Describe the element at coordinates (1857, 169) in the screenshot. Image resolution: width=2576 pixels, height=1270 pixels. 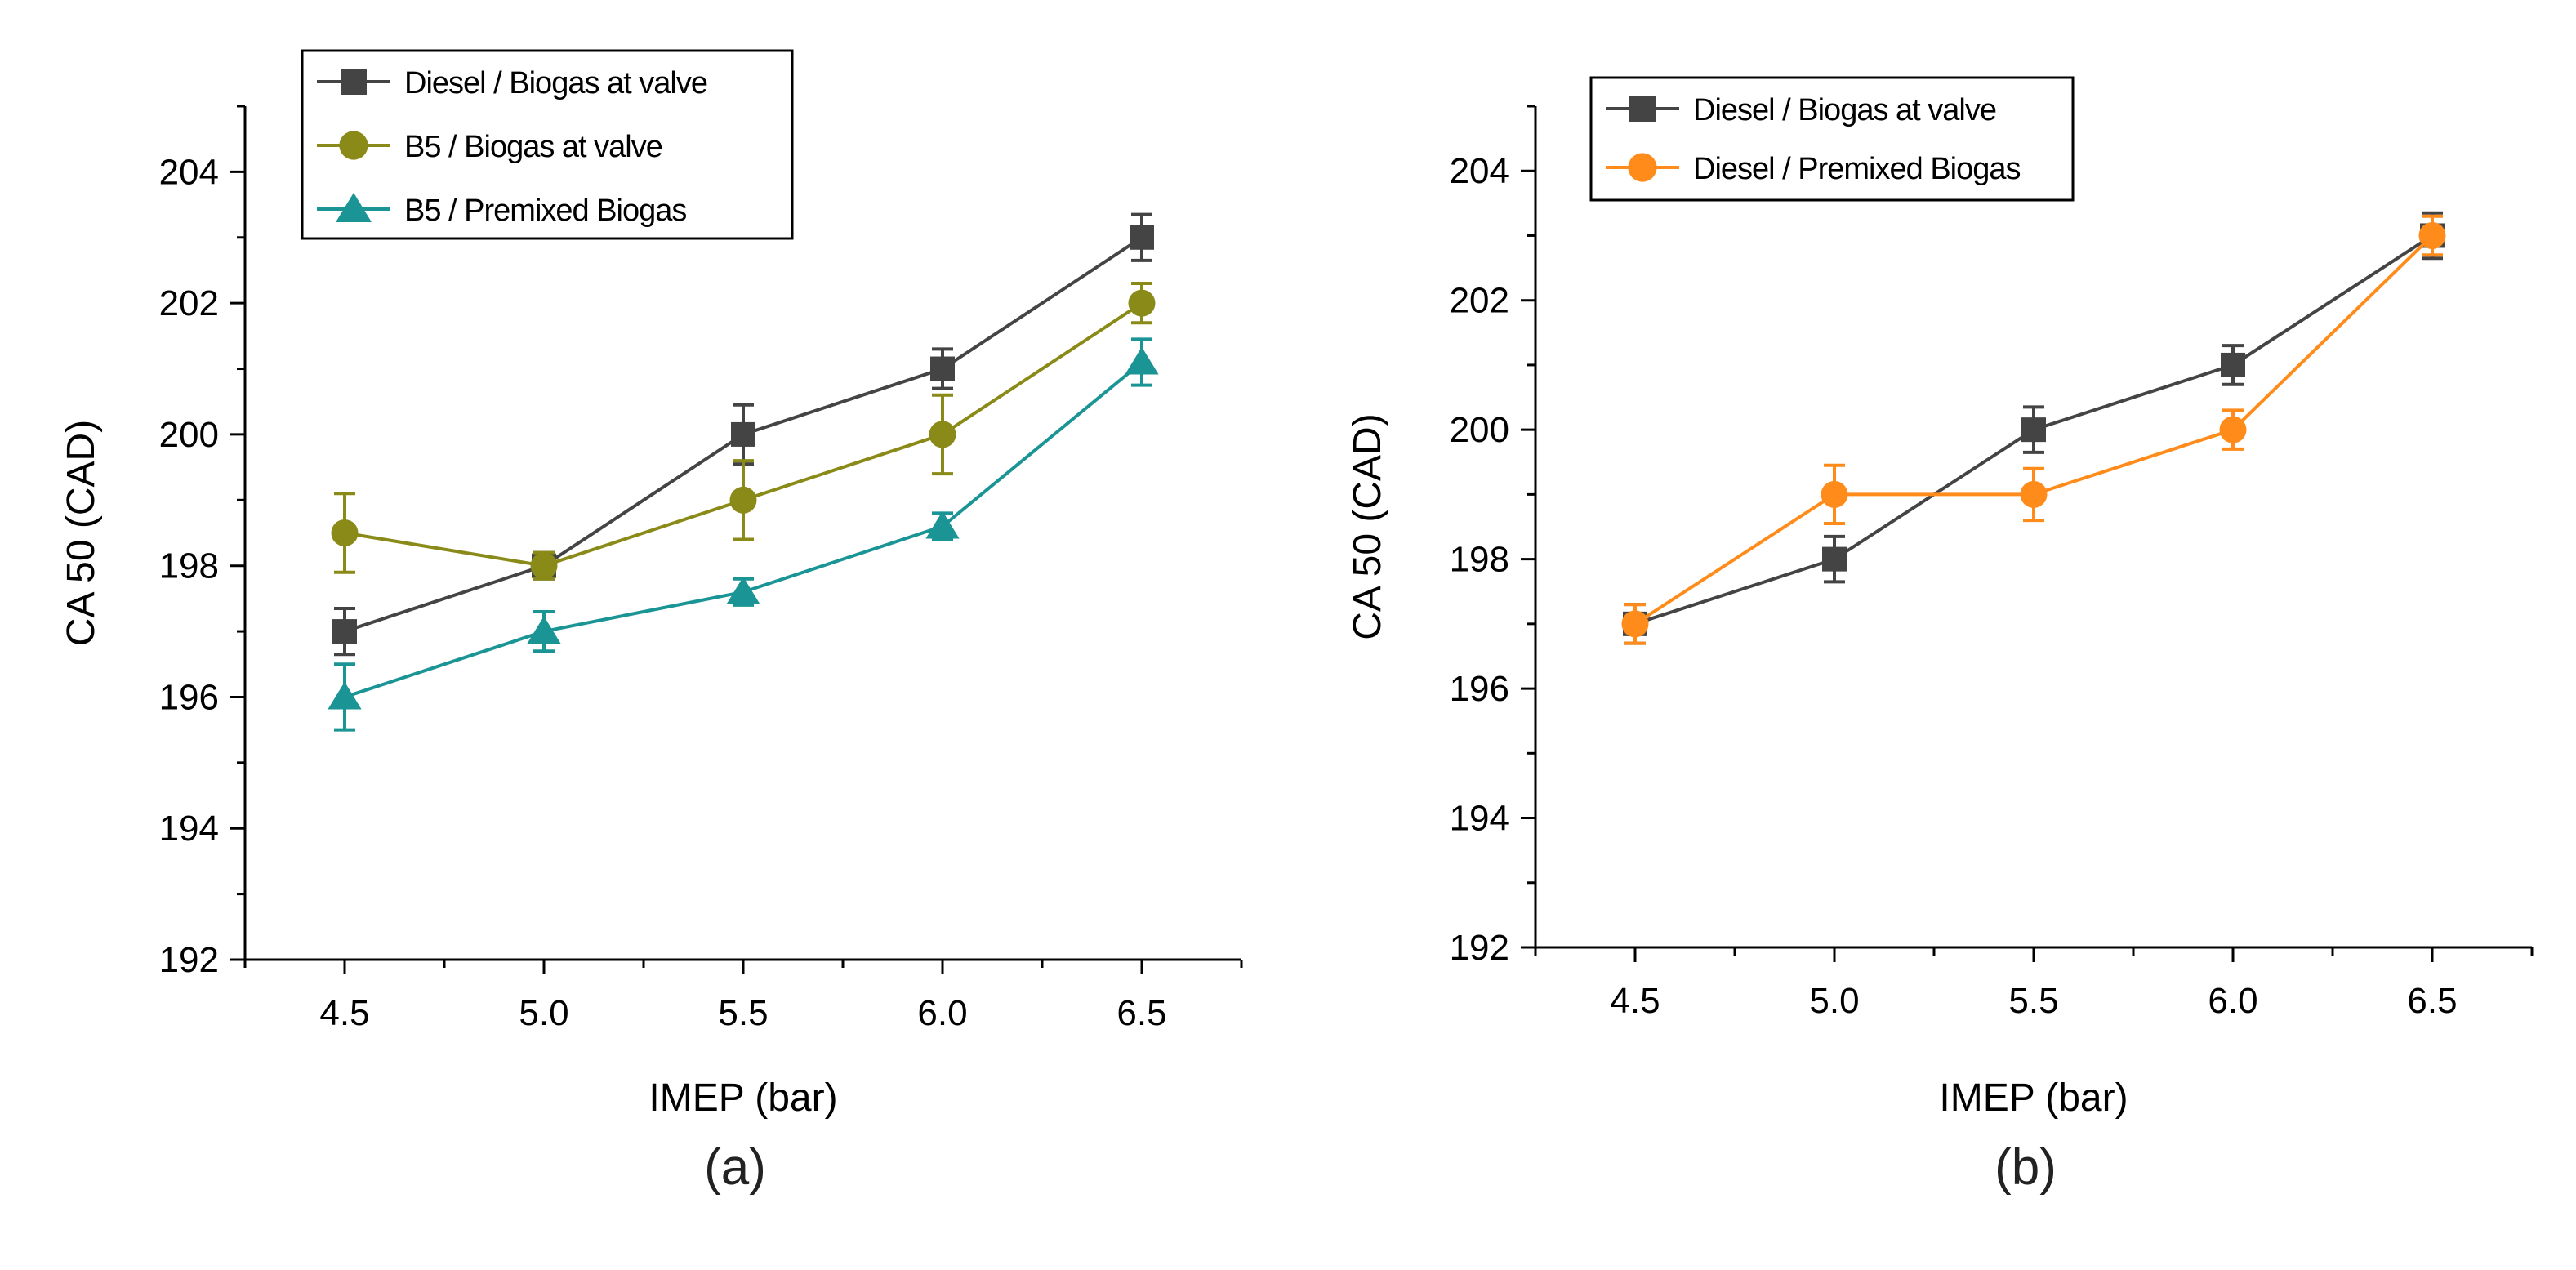
I see `legend-label: Diesel / Premixed Biogas` at that location.